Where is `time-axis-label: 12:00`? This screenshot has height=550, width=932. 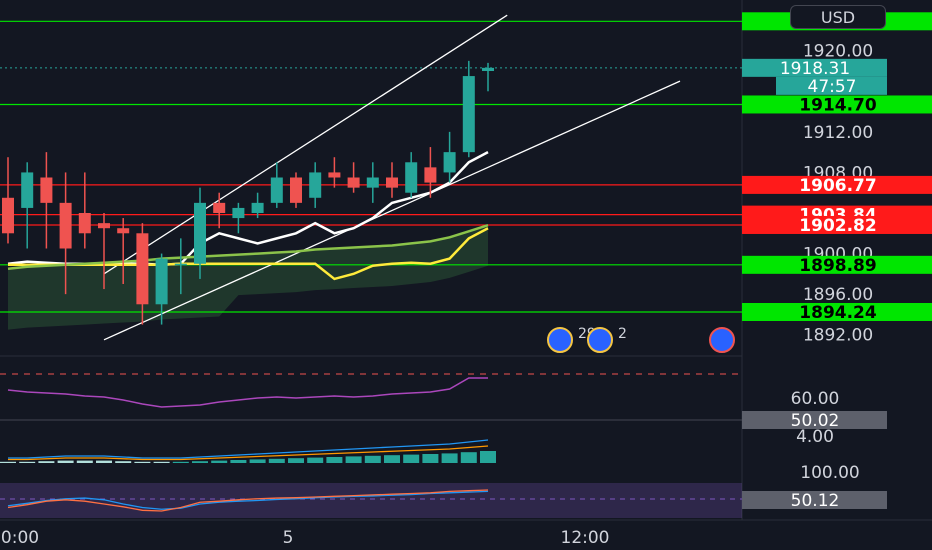 time-axis-label: 12:00 is located at coordinates (585, 538).